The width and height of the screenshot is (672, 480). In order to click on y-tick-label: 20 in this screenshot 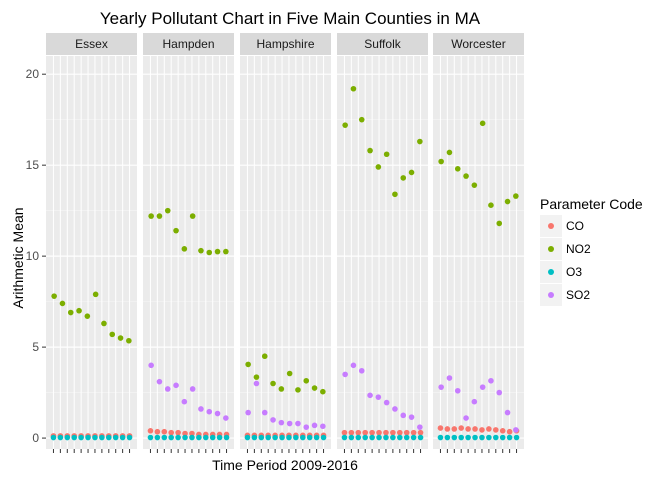, I will do `click(33, 74)`.